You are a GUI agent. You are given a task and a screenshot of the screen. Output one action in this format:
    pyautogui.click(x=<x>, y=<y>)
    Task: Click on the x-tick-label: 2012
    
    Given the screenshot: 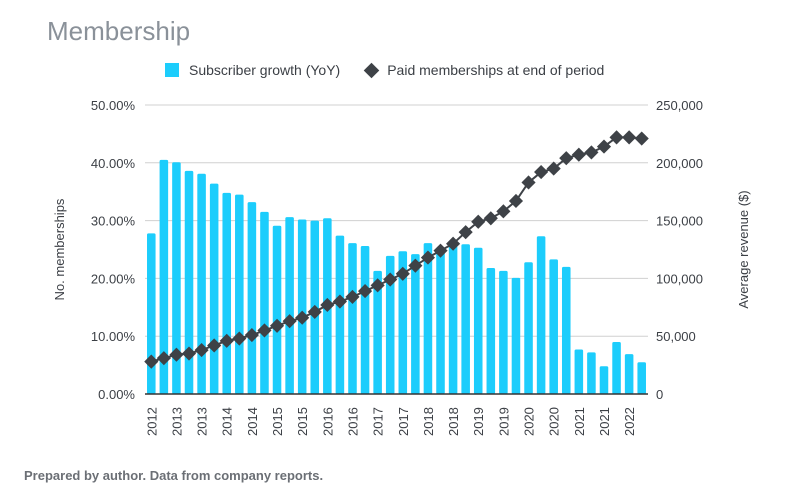 What is the action you would take?
    pyautogui.click(x=151, y=421)
    